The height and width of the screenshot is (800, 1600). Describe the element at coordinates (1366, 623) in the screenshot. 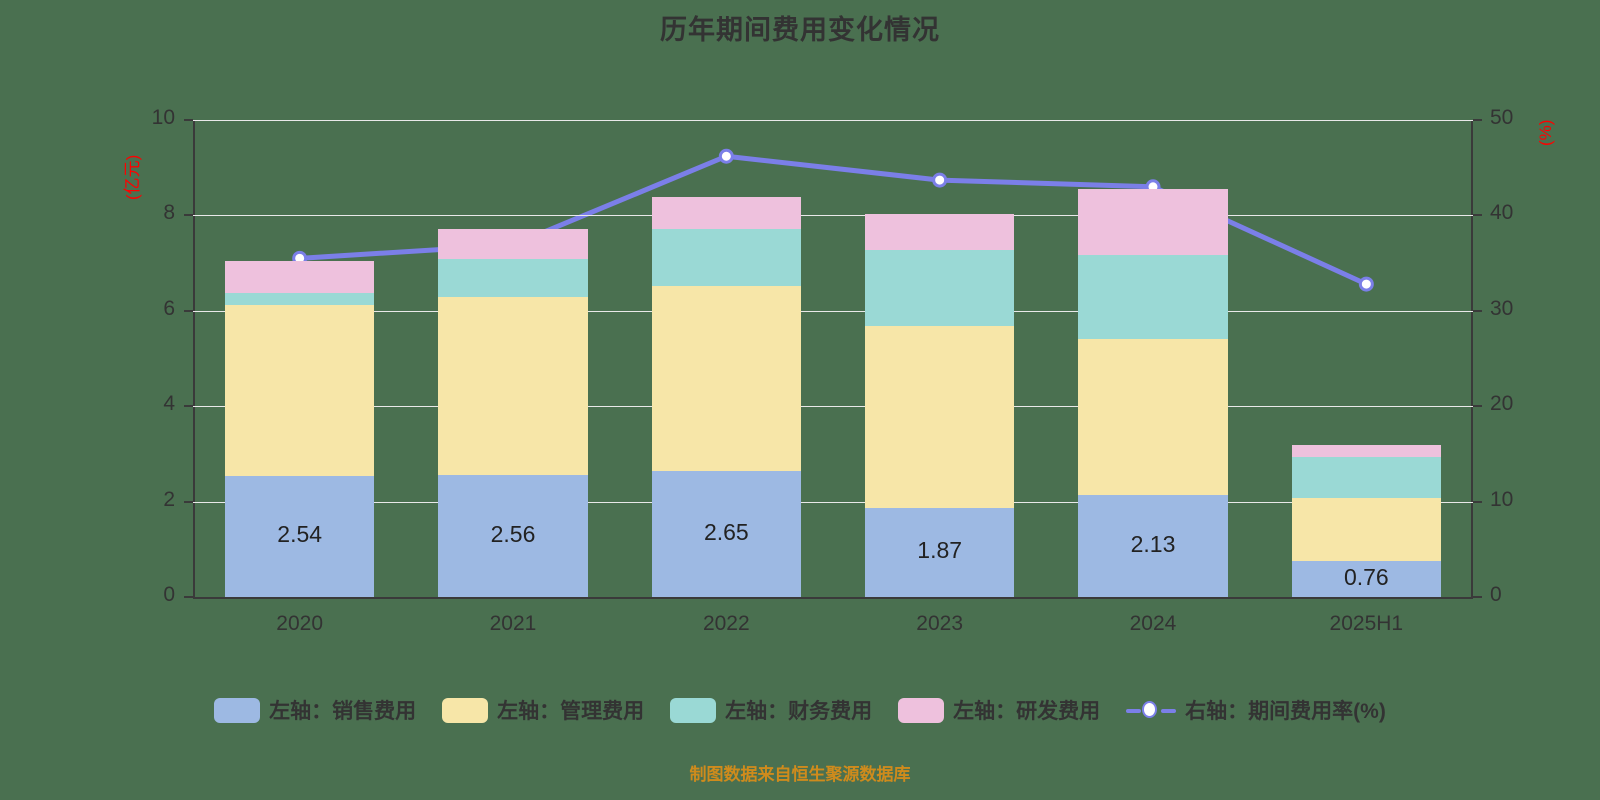

I see `x-axis-tick-label: 2025H1` at that location.